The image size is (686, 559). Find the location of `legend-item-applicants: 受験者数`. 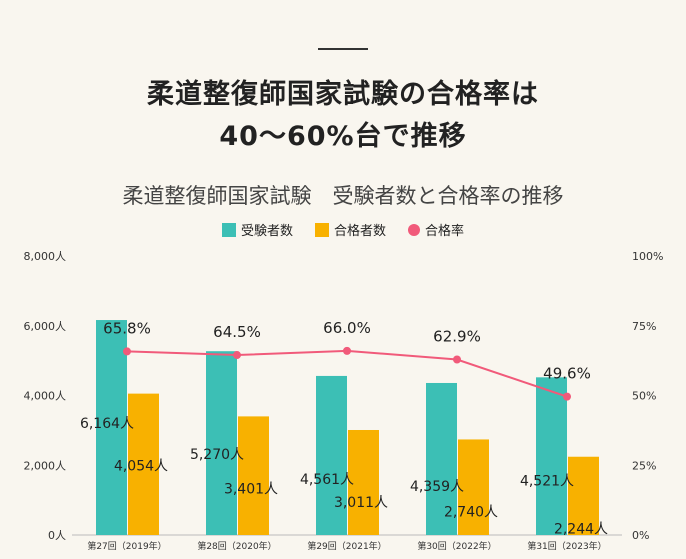

legend-item-applicants: 受験者数 is located at coordinates (257, 229).